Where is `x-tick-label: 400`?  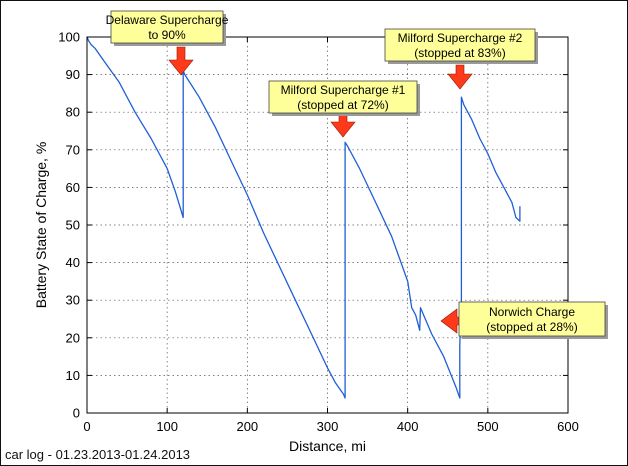
x-tick-label: 400 is located at coordinates (408, 426).